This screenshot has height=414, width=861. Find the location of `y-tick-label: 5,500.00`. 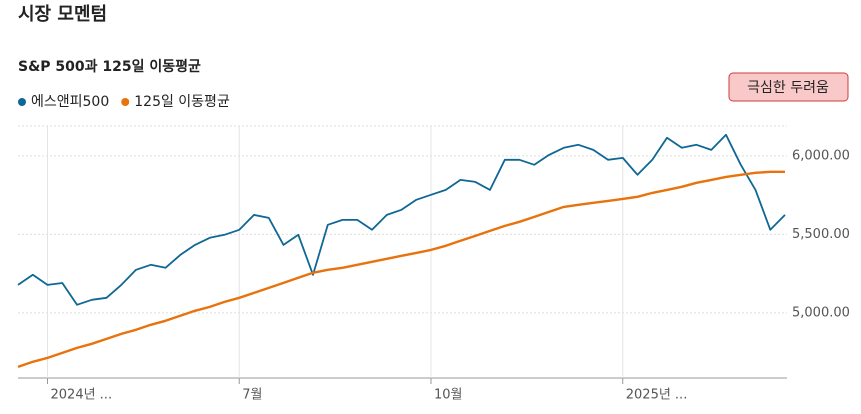

y-tick-label: 5,500.00 is located at coordinates (821, 234).